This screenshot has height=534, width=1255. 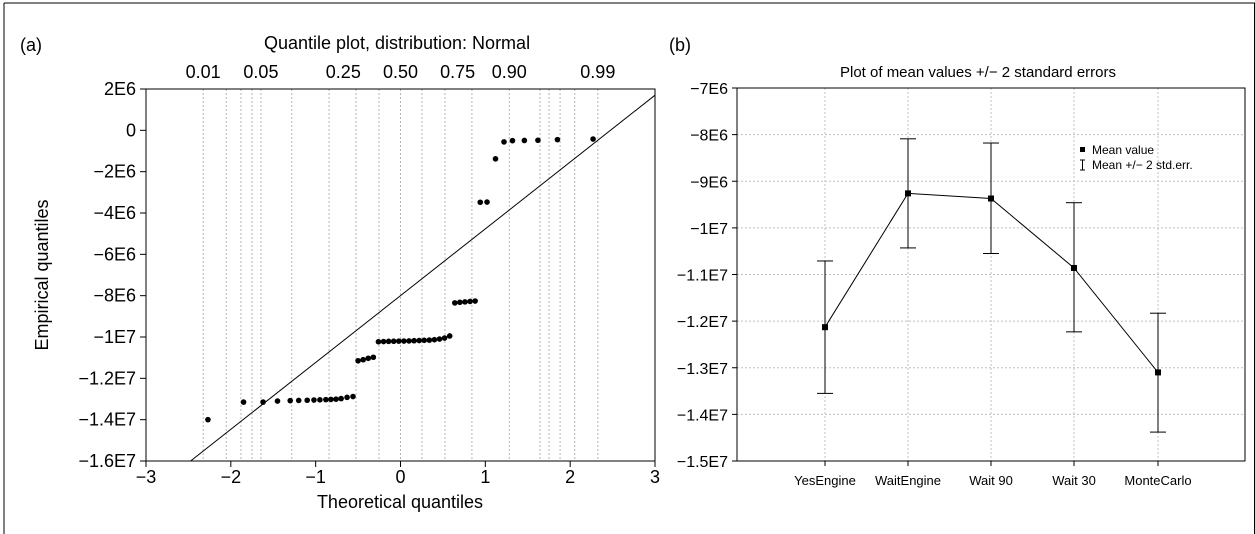 I want to click on x-axis: −3 −2 −1 0 1 2 3, so click(x=398, y=474).